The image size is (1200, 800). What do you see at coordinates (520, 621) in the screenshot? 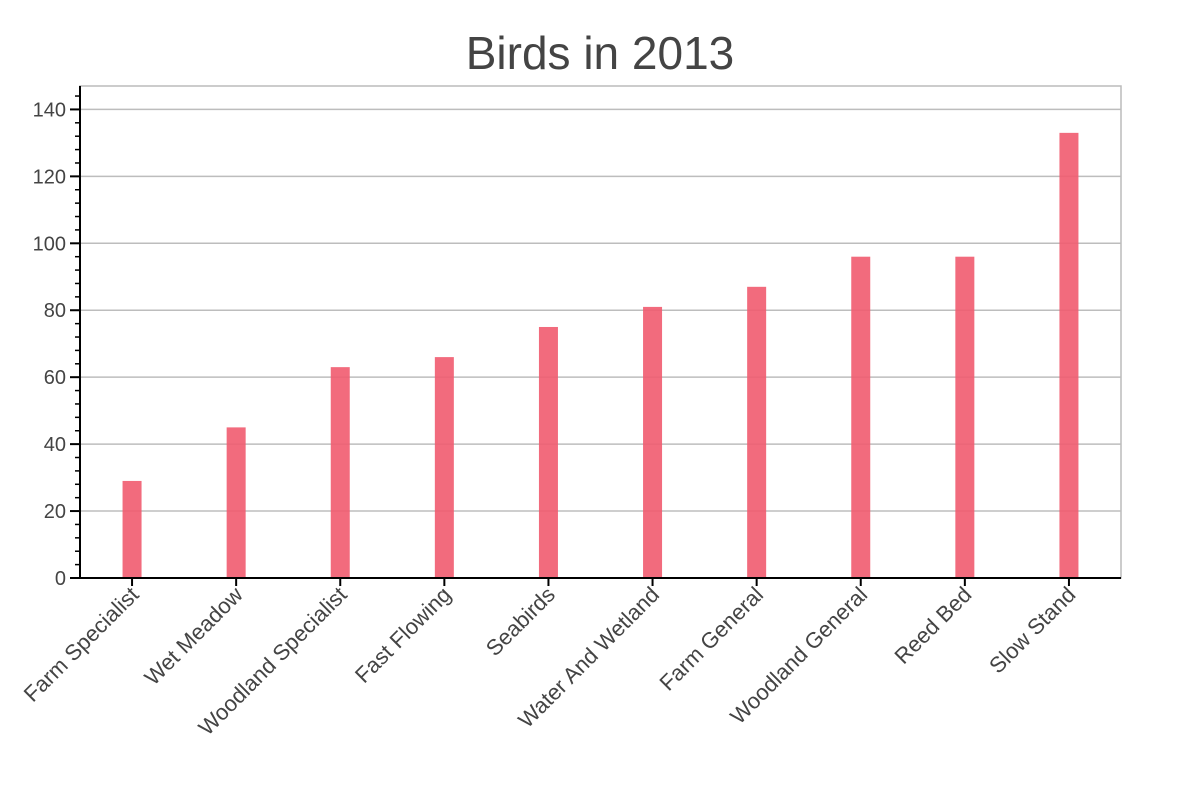
I see `x-tick-label: Seabirds` at bounding box center [520, 621].